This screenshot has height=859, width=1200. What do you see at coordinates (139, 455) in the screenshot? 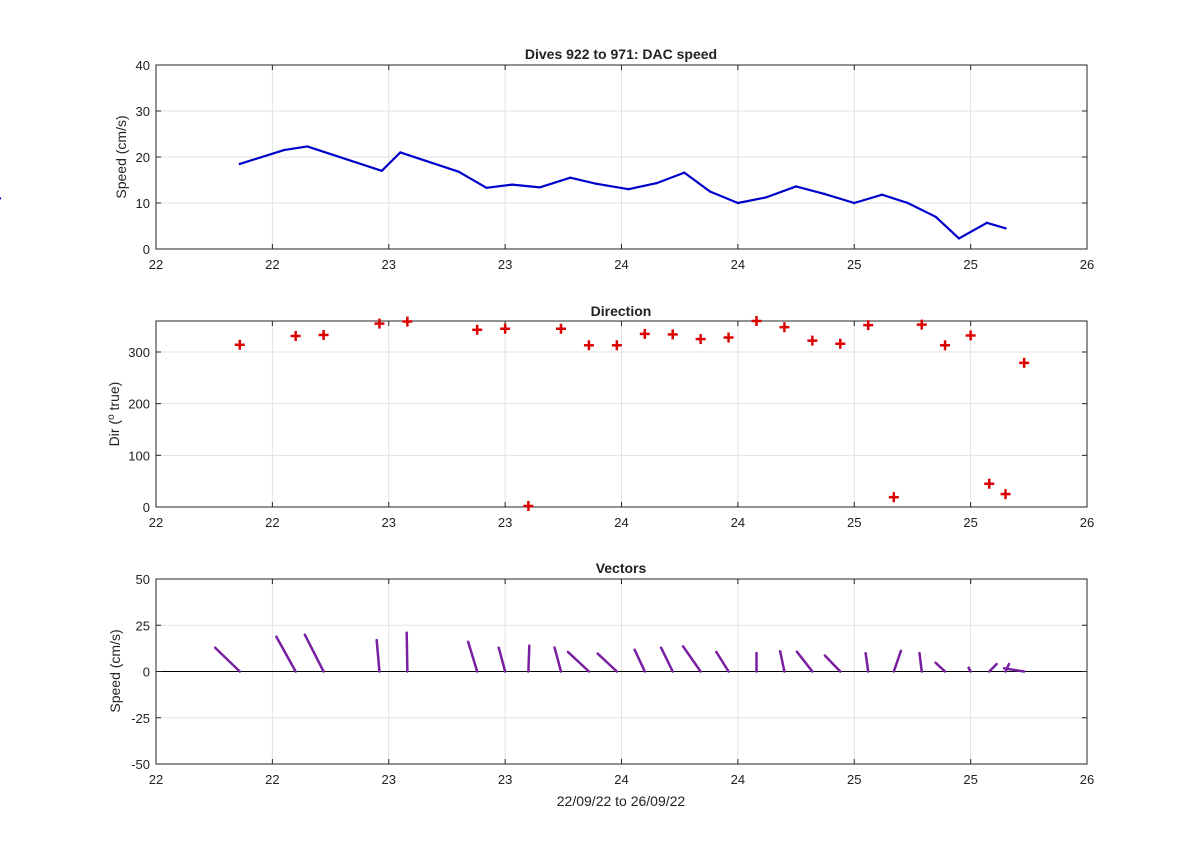
I see `y-tick-label: 100` at bounding box center [139, 455].